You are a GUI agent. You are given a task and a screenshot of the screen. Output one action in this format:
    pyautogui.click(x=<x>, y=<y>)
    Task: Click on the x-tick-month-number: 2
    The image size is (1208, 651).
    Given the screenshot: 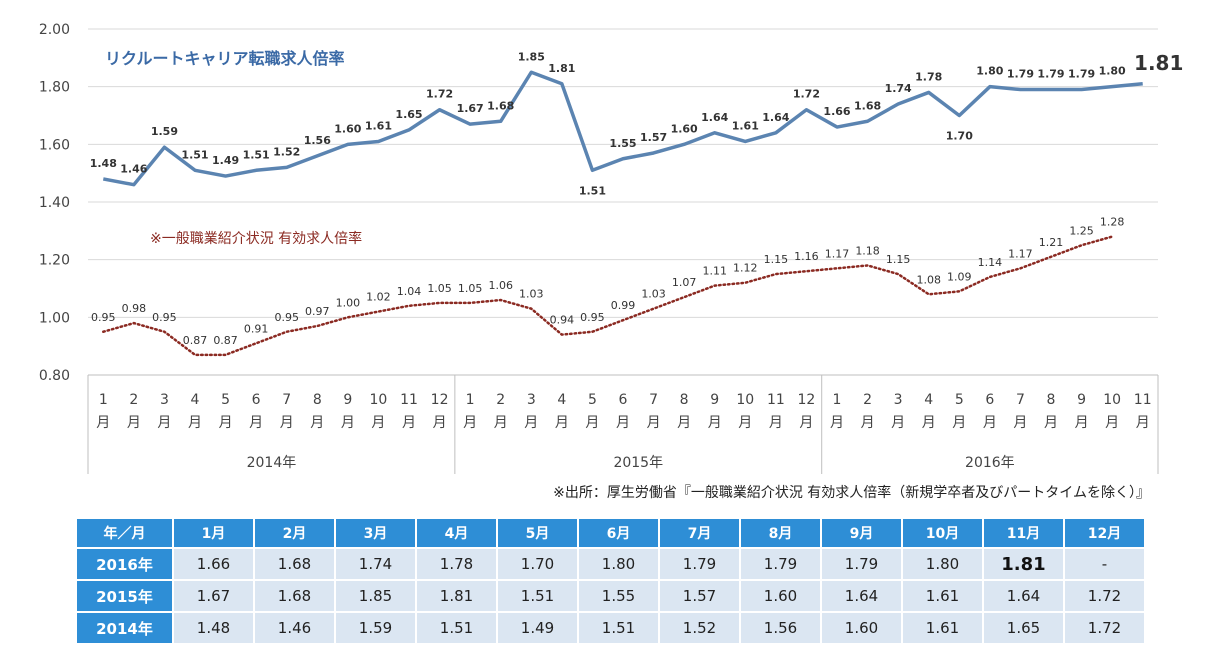 What is the action you would take?
    pyautogui.click(x=500, y=400)
    